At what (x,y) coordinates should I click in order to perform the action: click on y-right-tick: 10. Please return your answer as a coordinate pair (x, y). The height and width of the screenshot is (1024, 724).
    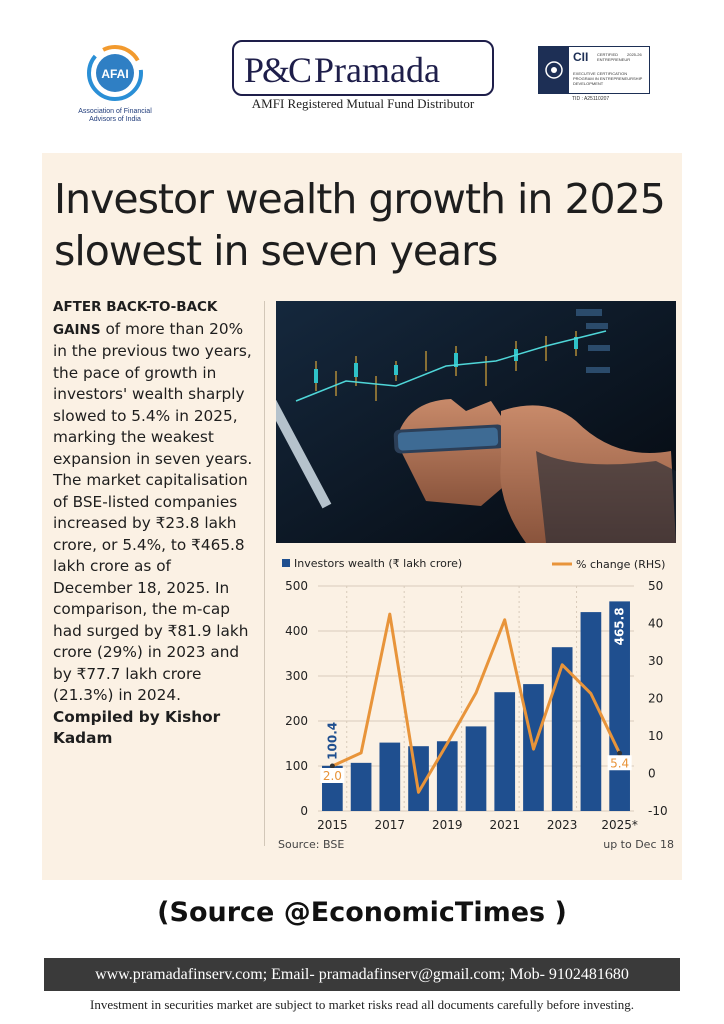
    Looking at the image, I should click on (655, 736).